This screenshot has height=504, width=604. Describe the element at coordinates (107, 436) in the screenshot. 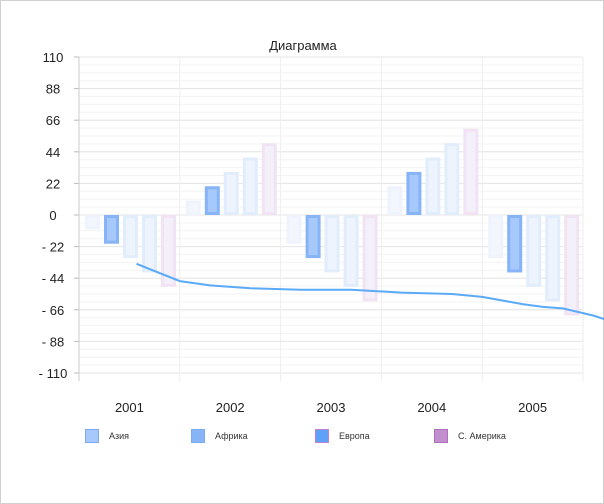

I see `legend-item: Азия` at that location.